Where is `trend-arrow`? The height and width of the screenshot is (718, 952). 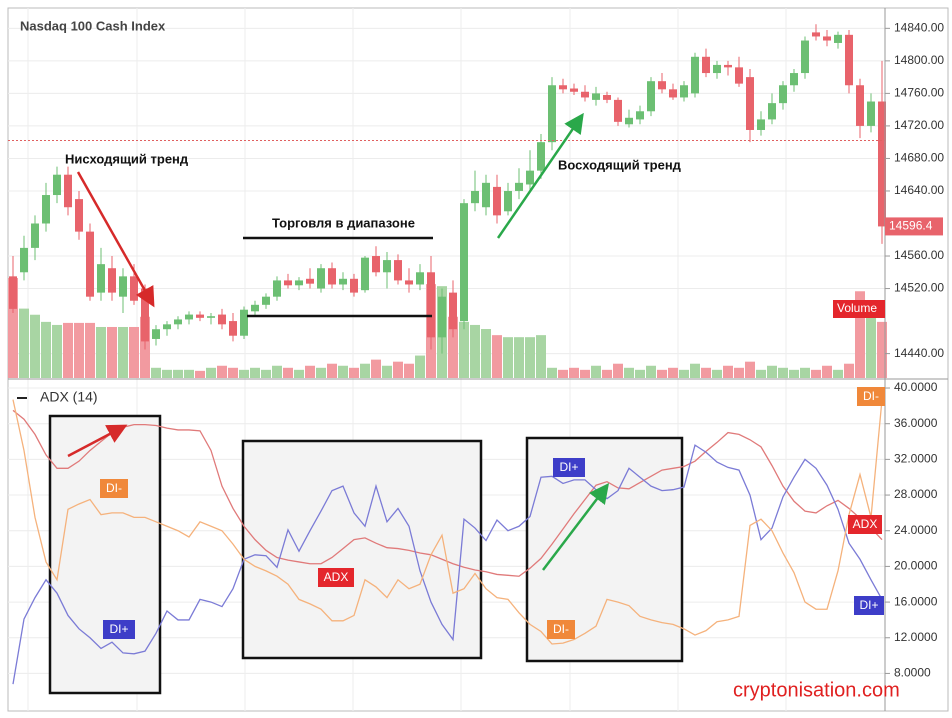
trend-arrow is located at coordinates (97, 441).